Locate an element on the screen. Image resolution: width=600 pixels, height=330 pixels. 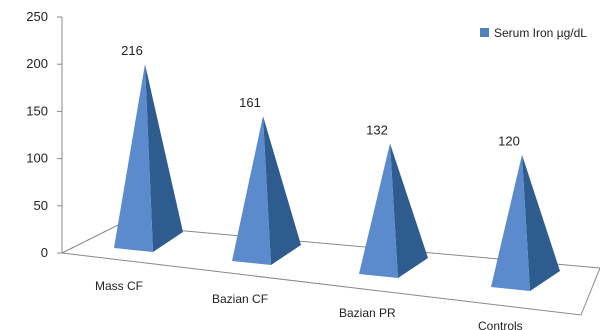
y-tick-label: 150 is located at coordinates (37, 110).